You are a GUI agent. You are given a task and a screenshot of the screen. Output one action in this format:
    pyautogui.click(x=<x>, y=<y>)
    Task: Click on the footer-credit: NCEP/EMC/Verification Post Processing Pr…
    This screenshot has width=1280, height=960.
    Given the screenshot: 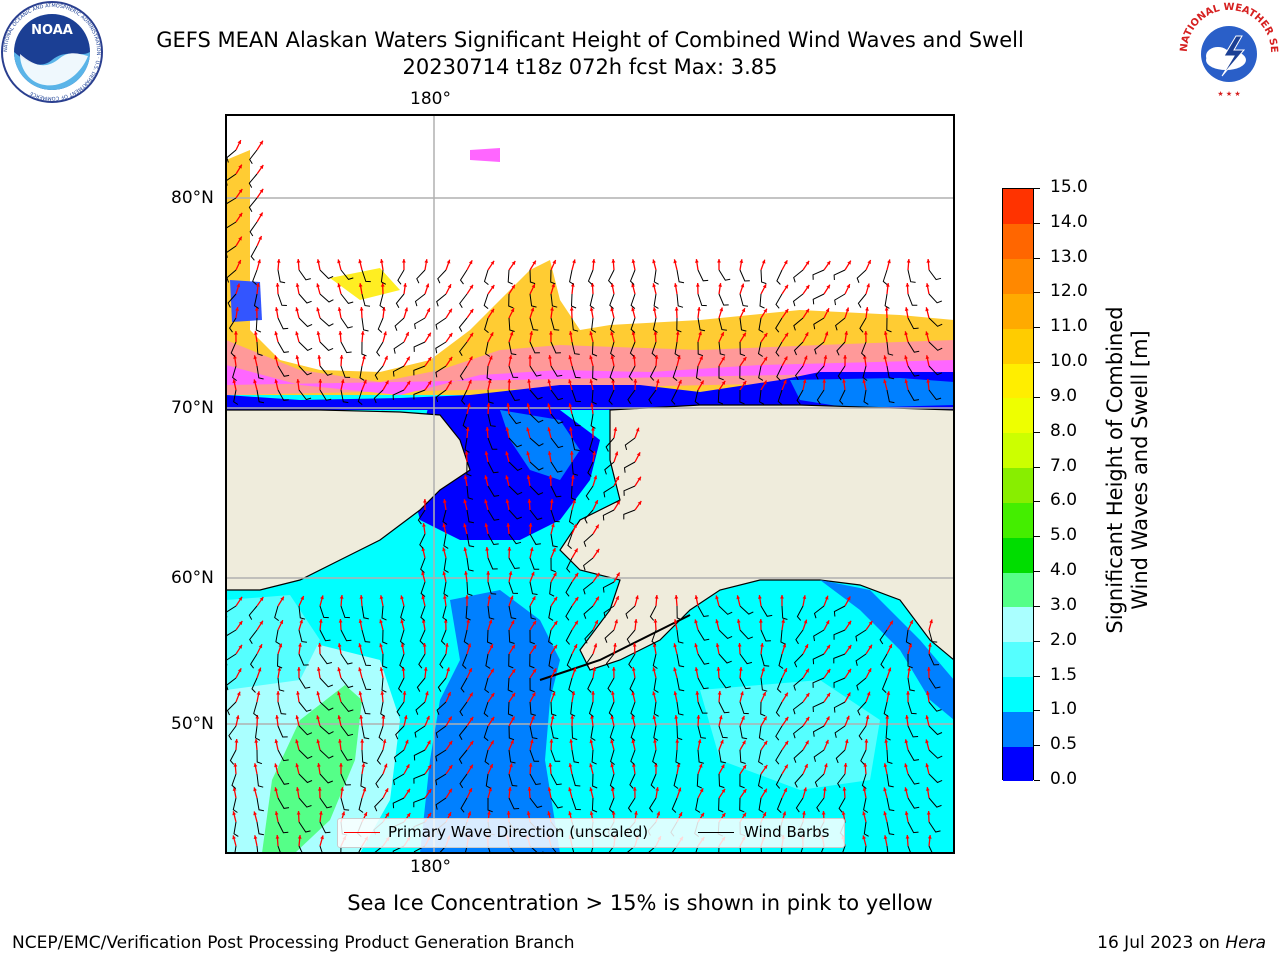 What is the action you would take?
    pyautogui.click(x=293, y=943)
    